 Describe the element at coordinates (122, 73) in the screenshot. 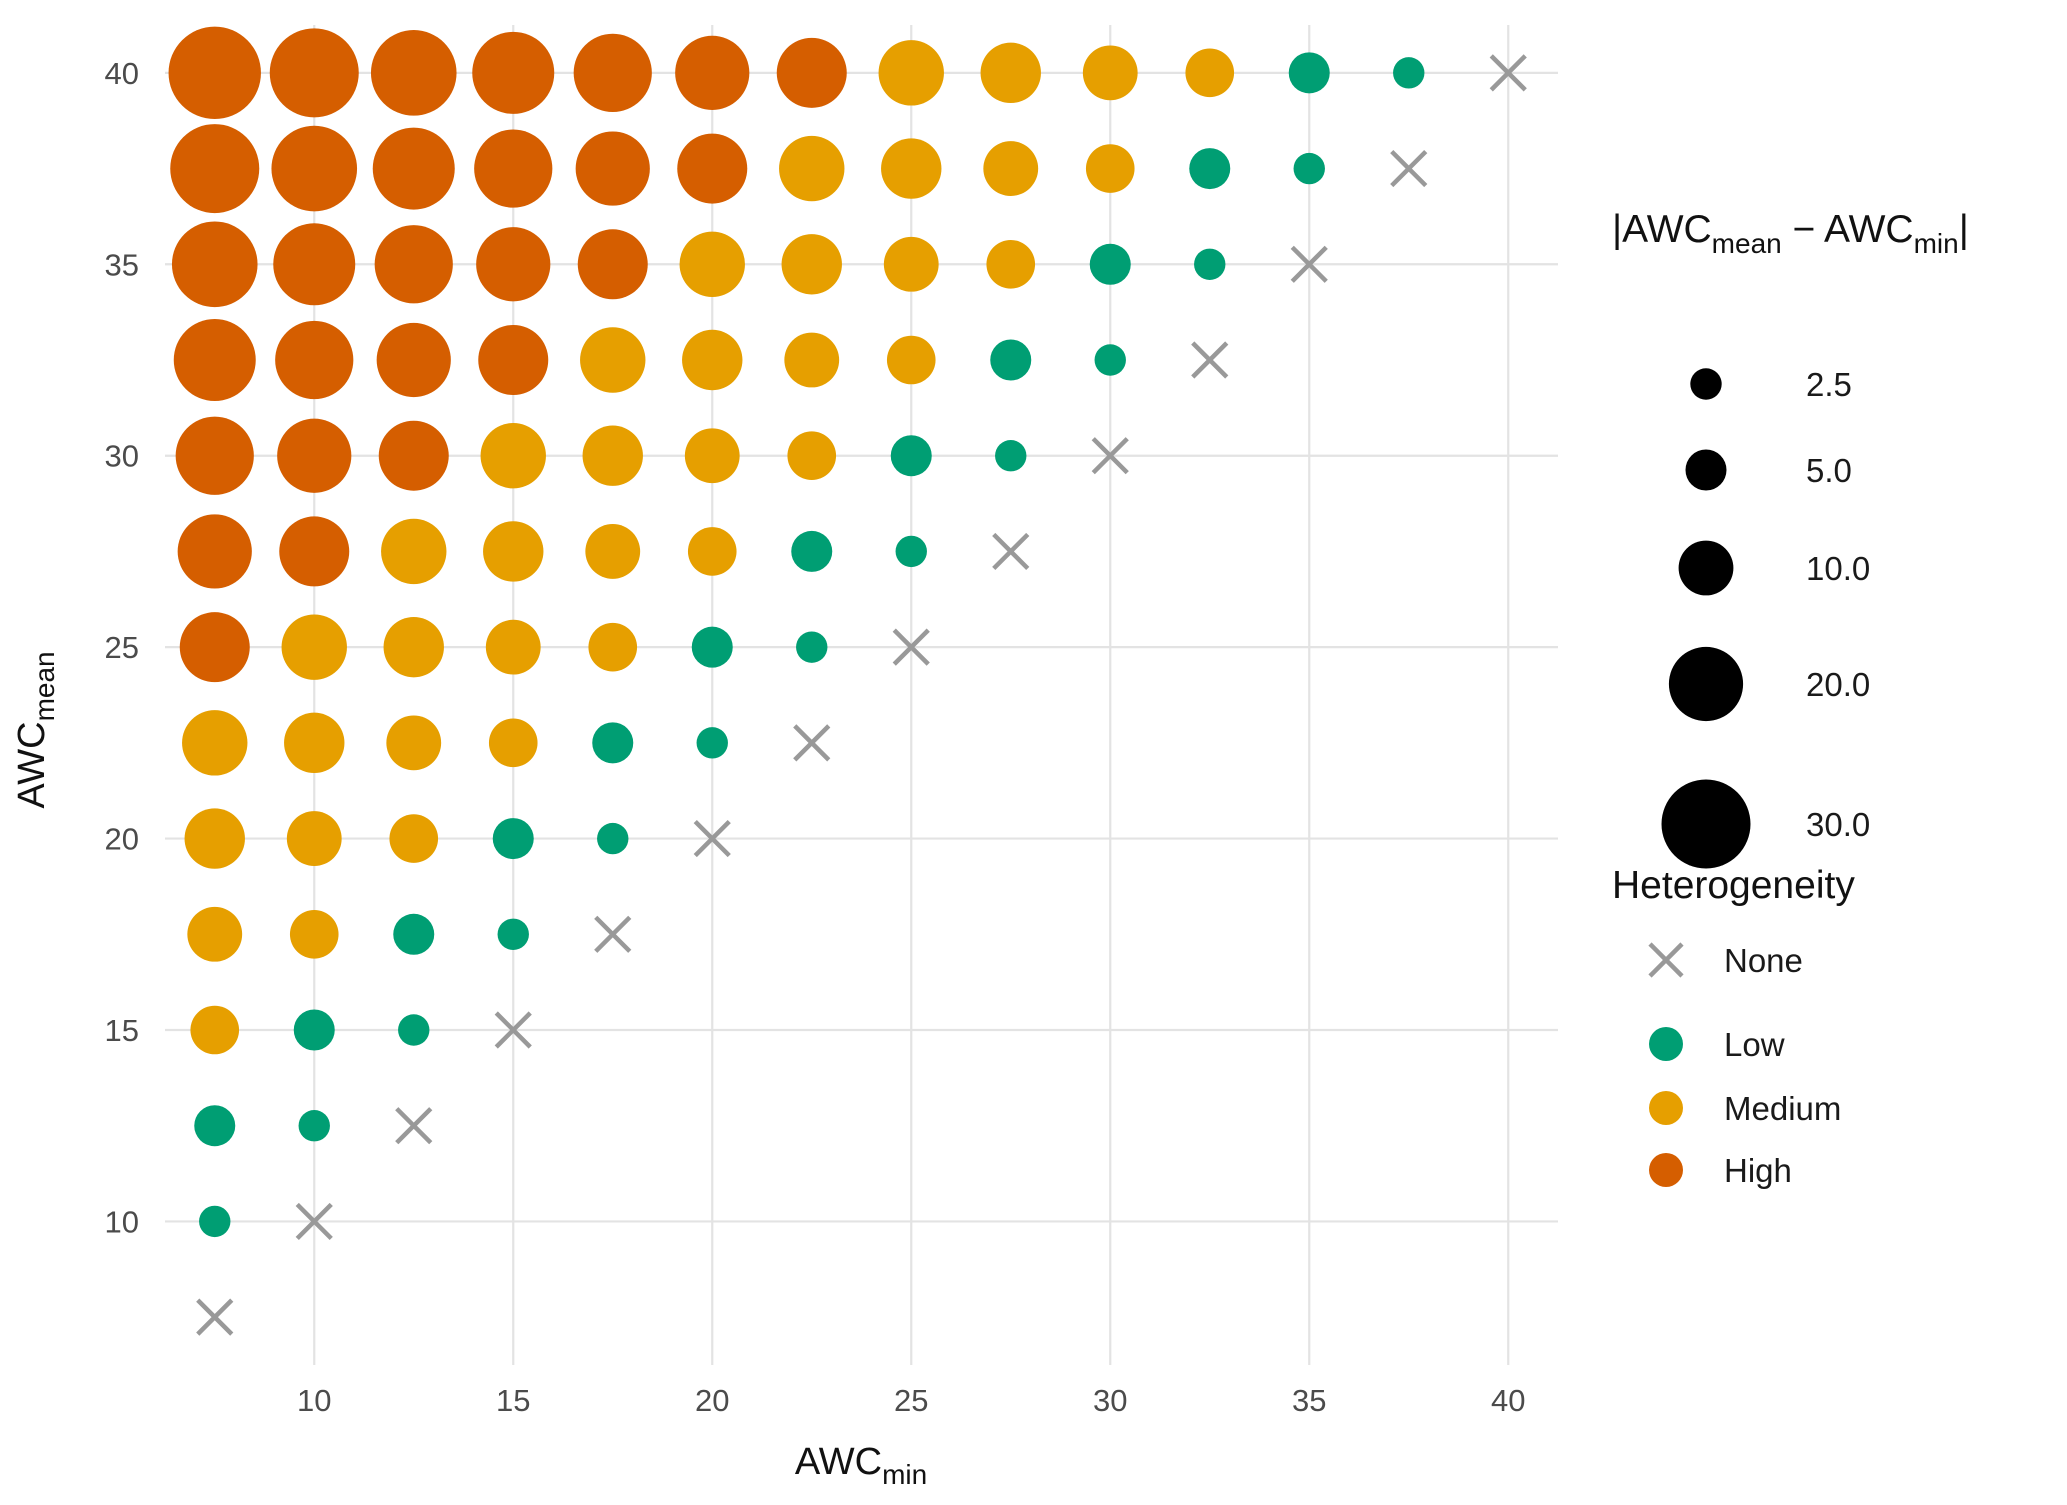

I see `y-tick-label: 40` at that location.